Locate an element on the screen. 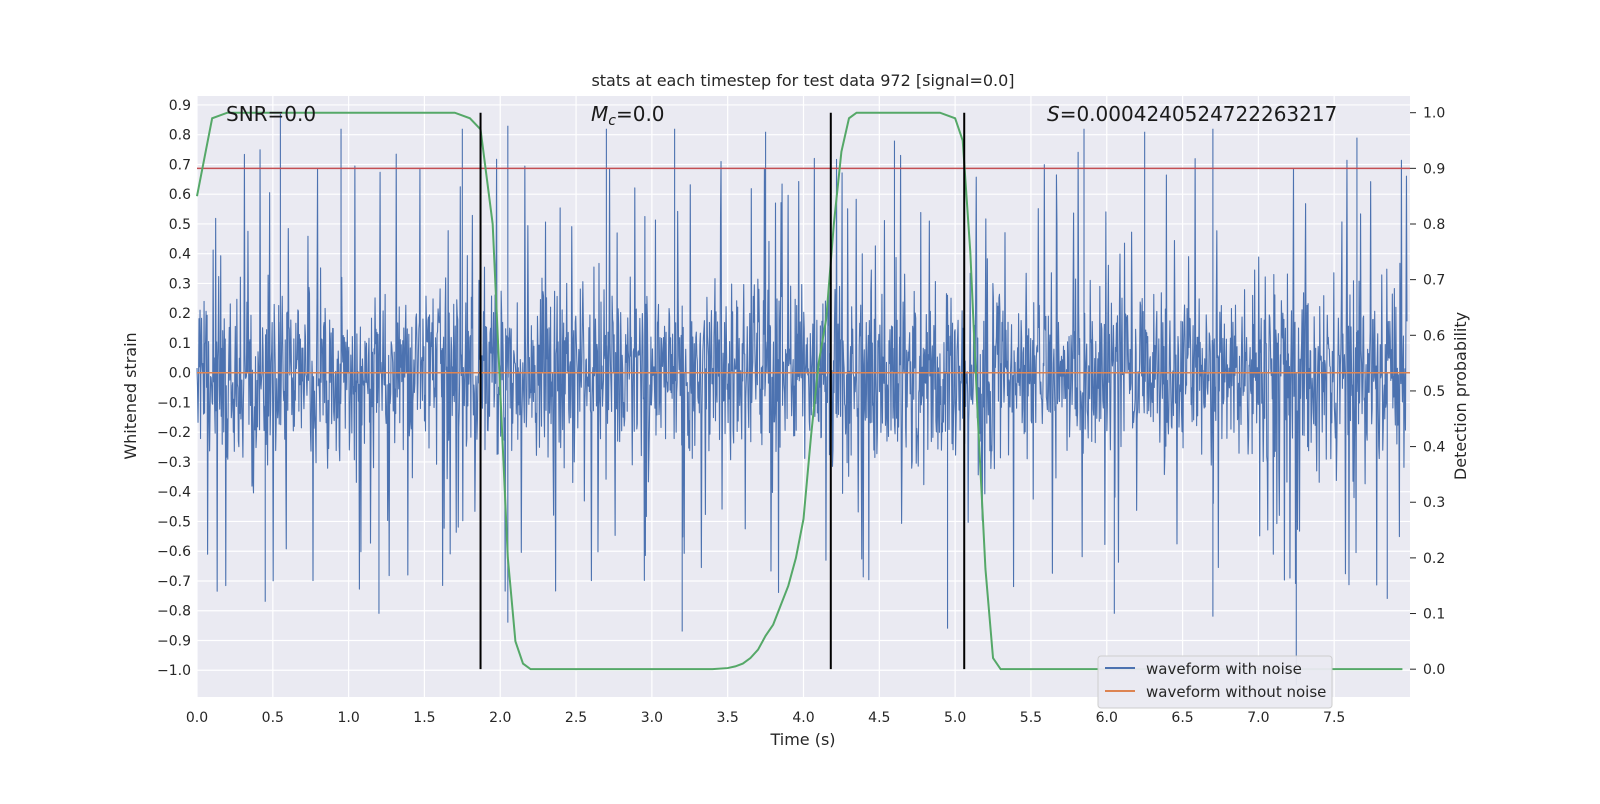  y-tick-label: −0.3 is located at coordinates (174, 463).